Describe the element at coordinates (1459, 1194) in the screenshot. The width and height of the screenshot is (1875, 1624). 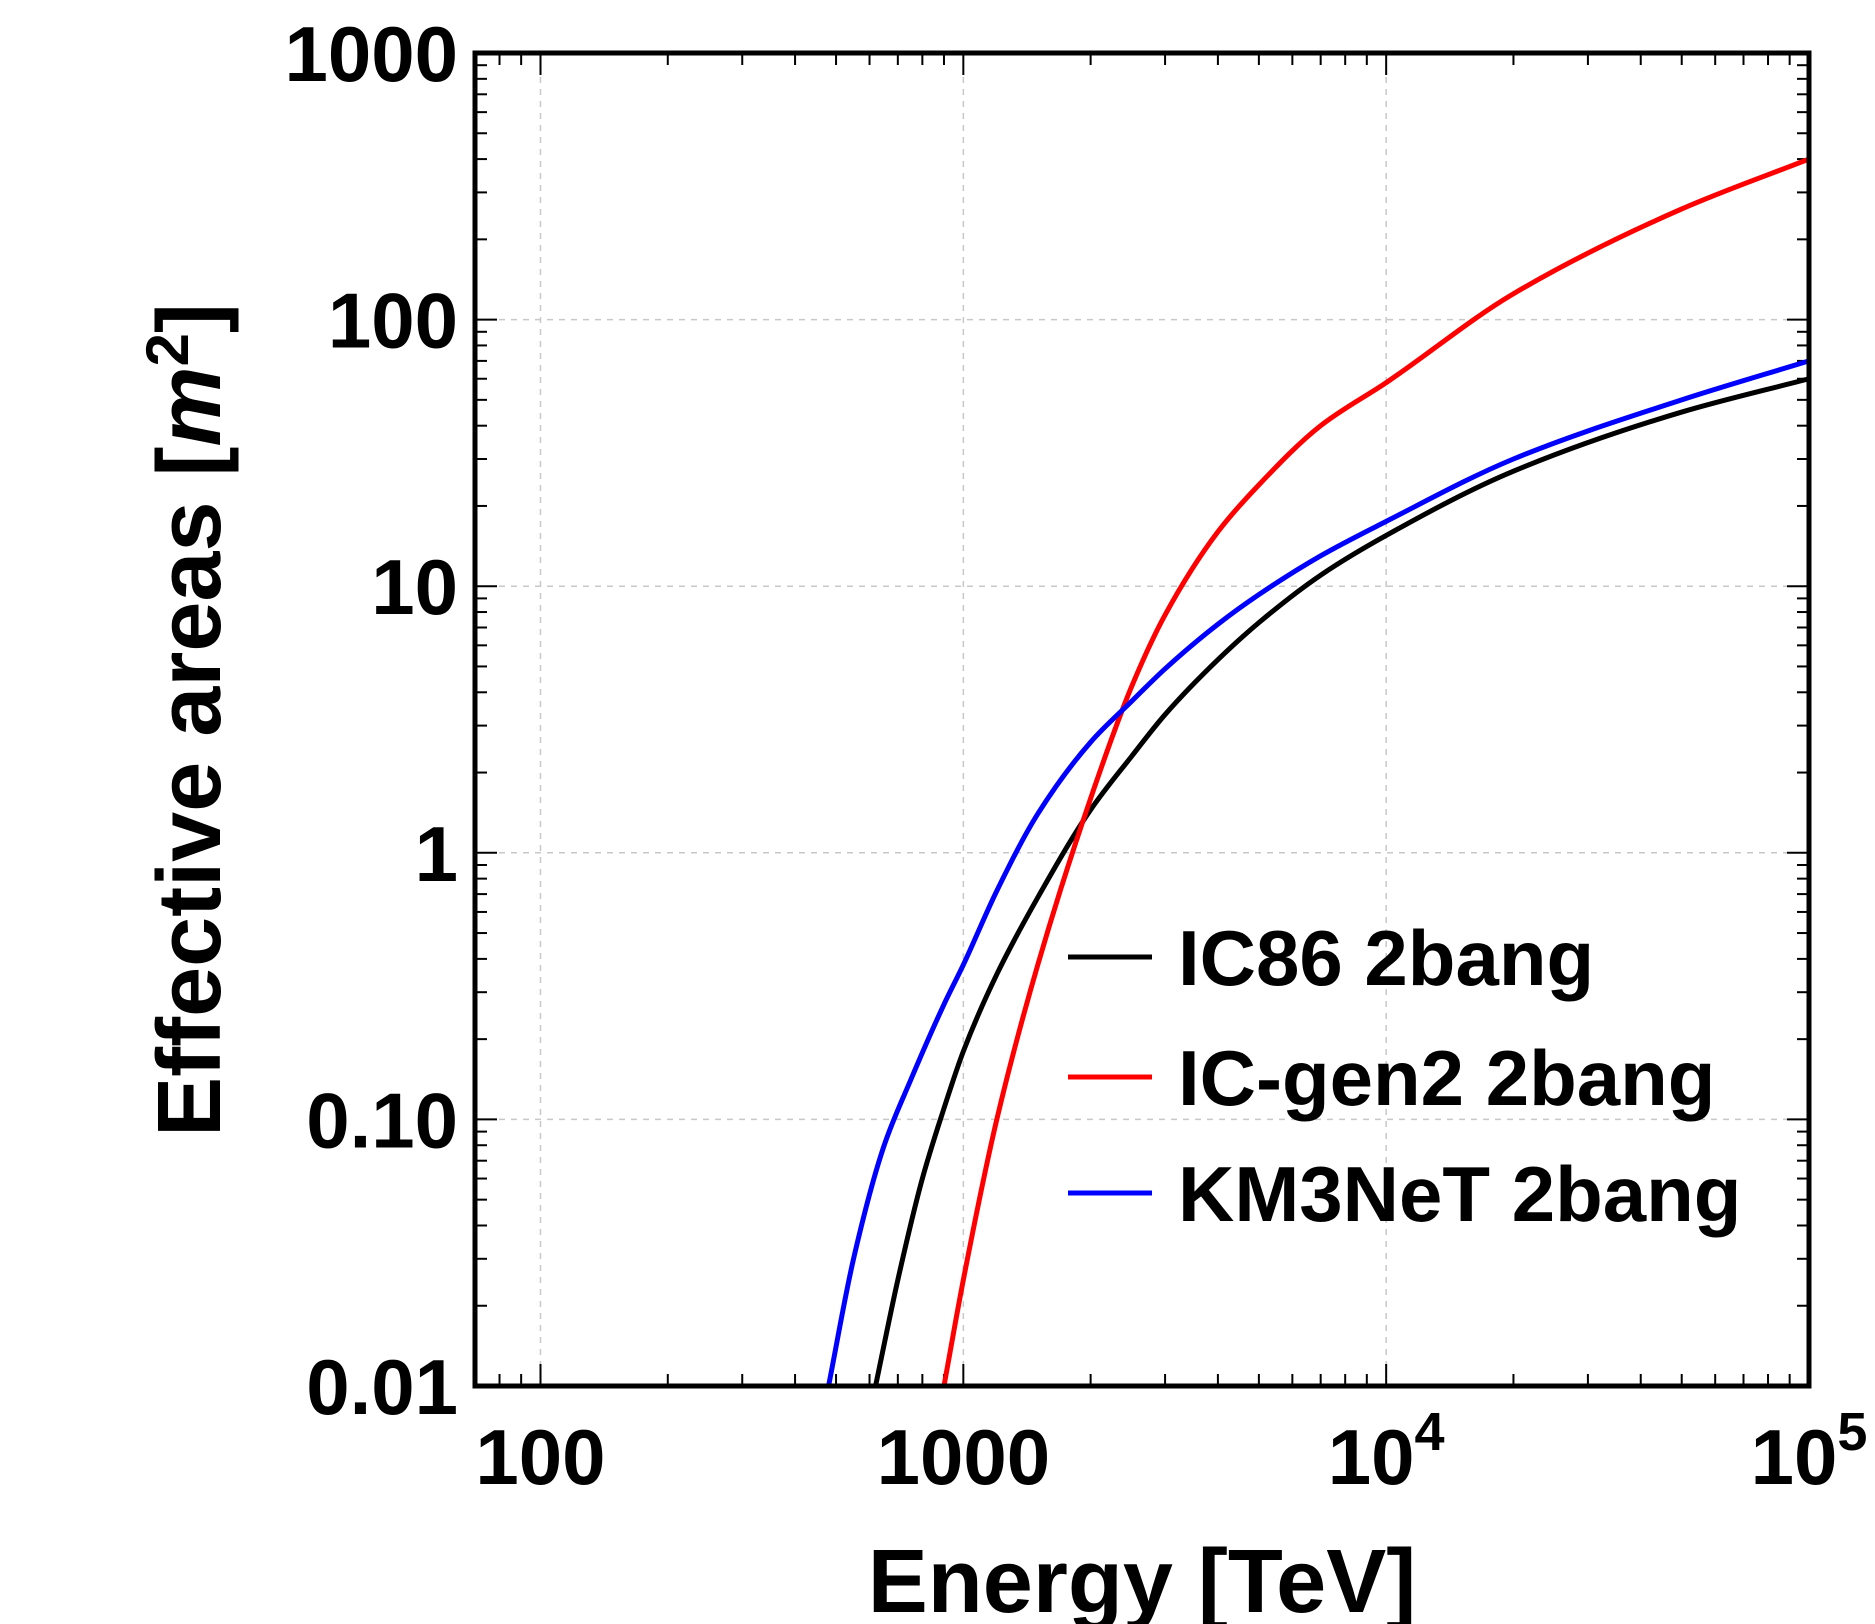
I see `legend-label-km3net-2bang: KM3NeT 2bang` at that location.